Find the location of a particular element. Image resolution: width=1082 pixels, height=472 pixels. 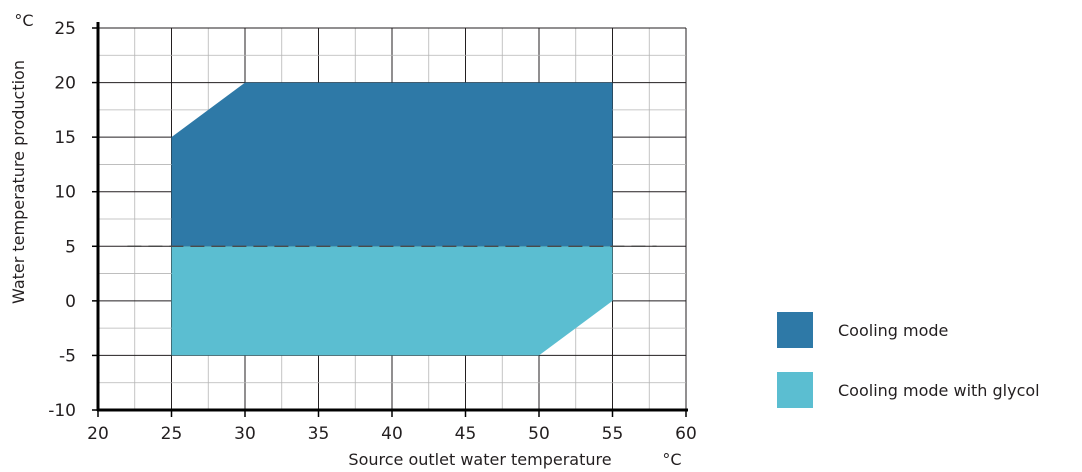

x-axis-title: Source outlet water temperature is located at coordinates (479, 459).